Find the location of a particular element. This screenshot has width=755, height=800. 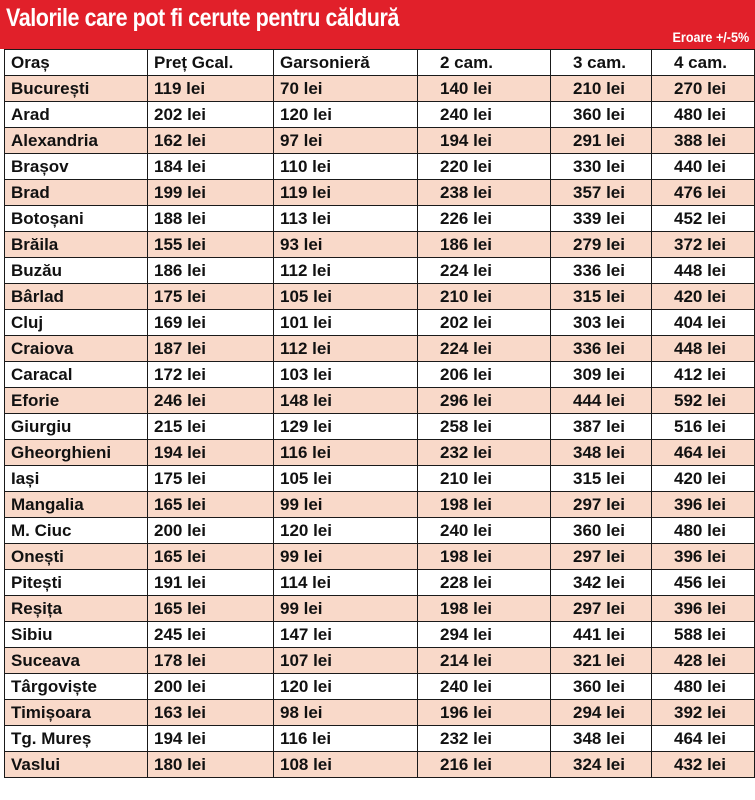

value-cell: 98 lei is located at coordinates (345, 712).